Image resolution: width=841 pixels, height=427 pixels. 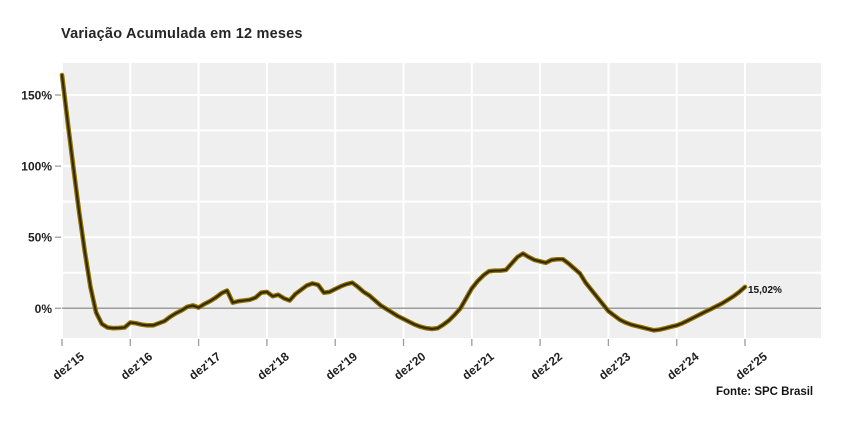 What do you see at coordinates (36, 96) in the screenshot?
I see `y-tick-label: 150%` at bounding box center [36, 96].